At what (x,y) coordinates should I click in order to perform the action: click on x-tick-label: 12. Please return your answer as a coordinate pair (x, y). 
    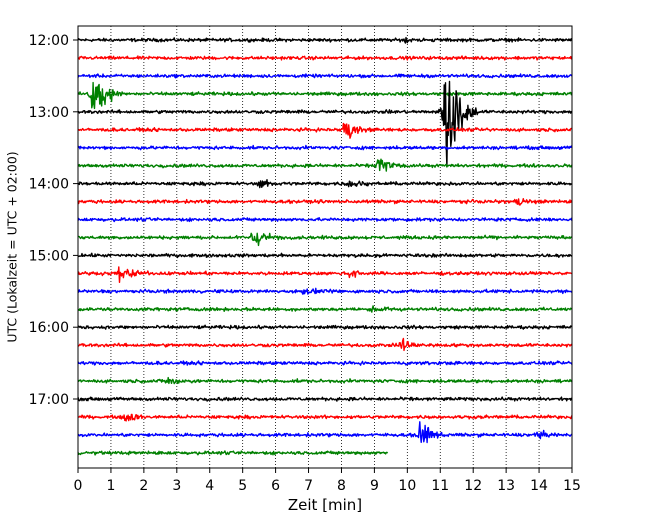
    Looking at the image, I should click on (473, 486).